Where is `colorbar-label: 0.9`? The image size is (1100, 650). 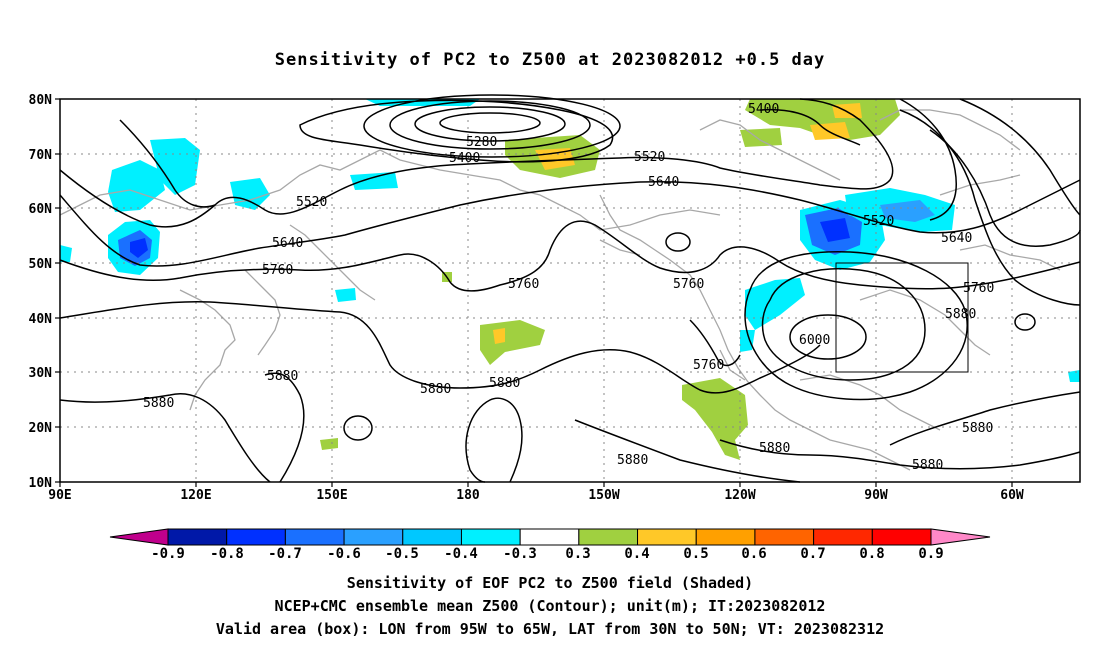
colorbar-label: 0.9 is located at coordinates (930, 554).